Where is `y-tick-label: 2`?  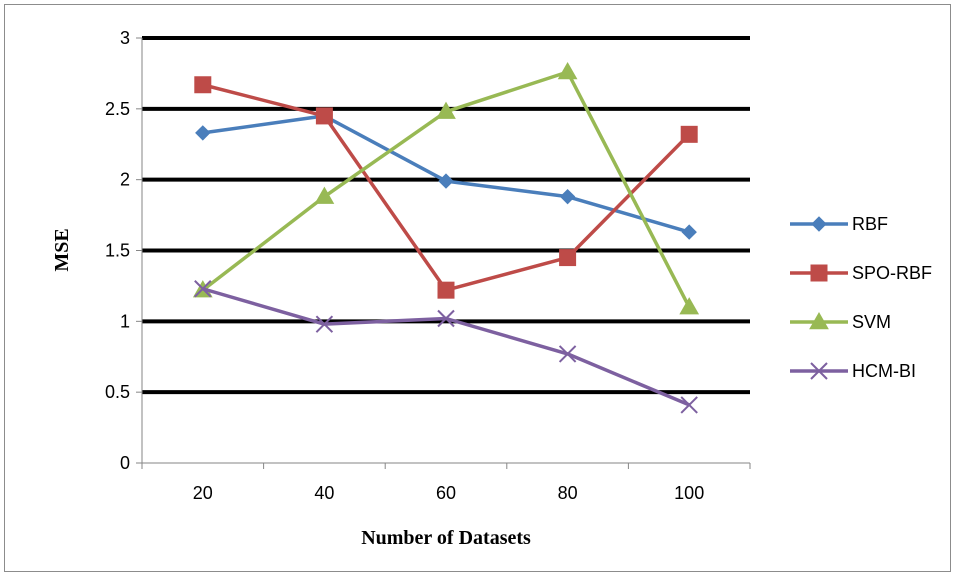
y-tick-label: 2 is located at coordinates (125, 180).